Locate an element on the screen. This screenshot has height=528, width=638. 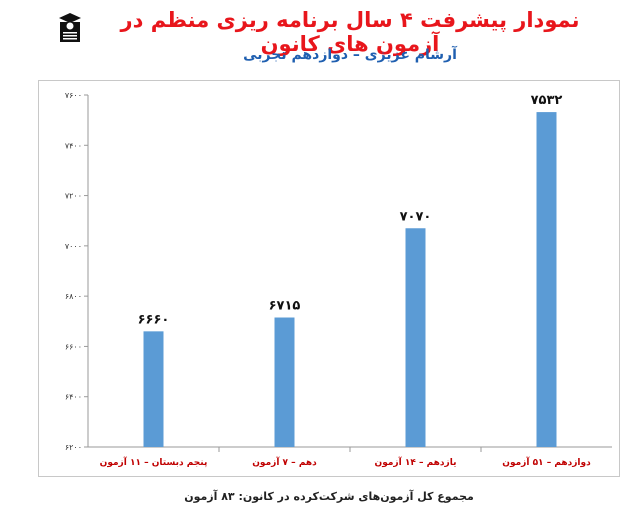
chart-subtitle: آرشام عزیزی – دوازدهم تجربی is located at coordinates (350, 55).